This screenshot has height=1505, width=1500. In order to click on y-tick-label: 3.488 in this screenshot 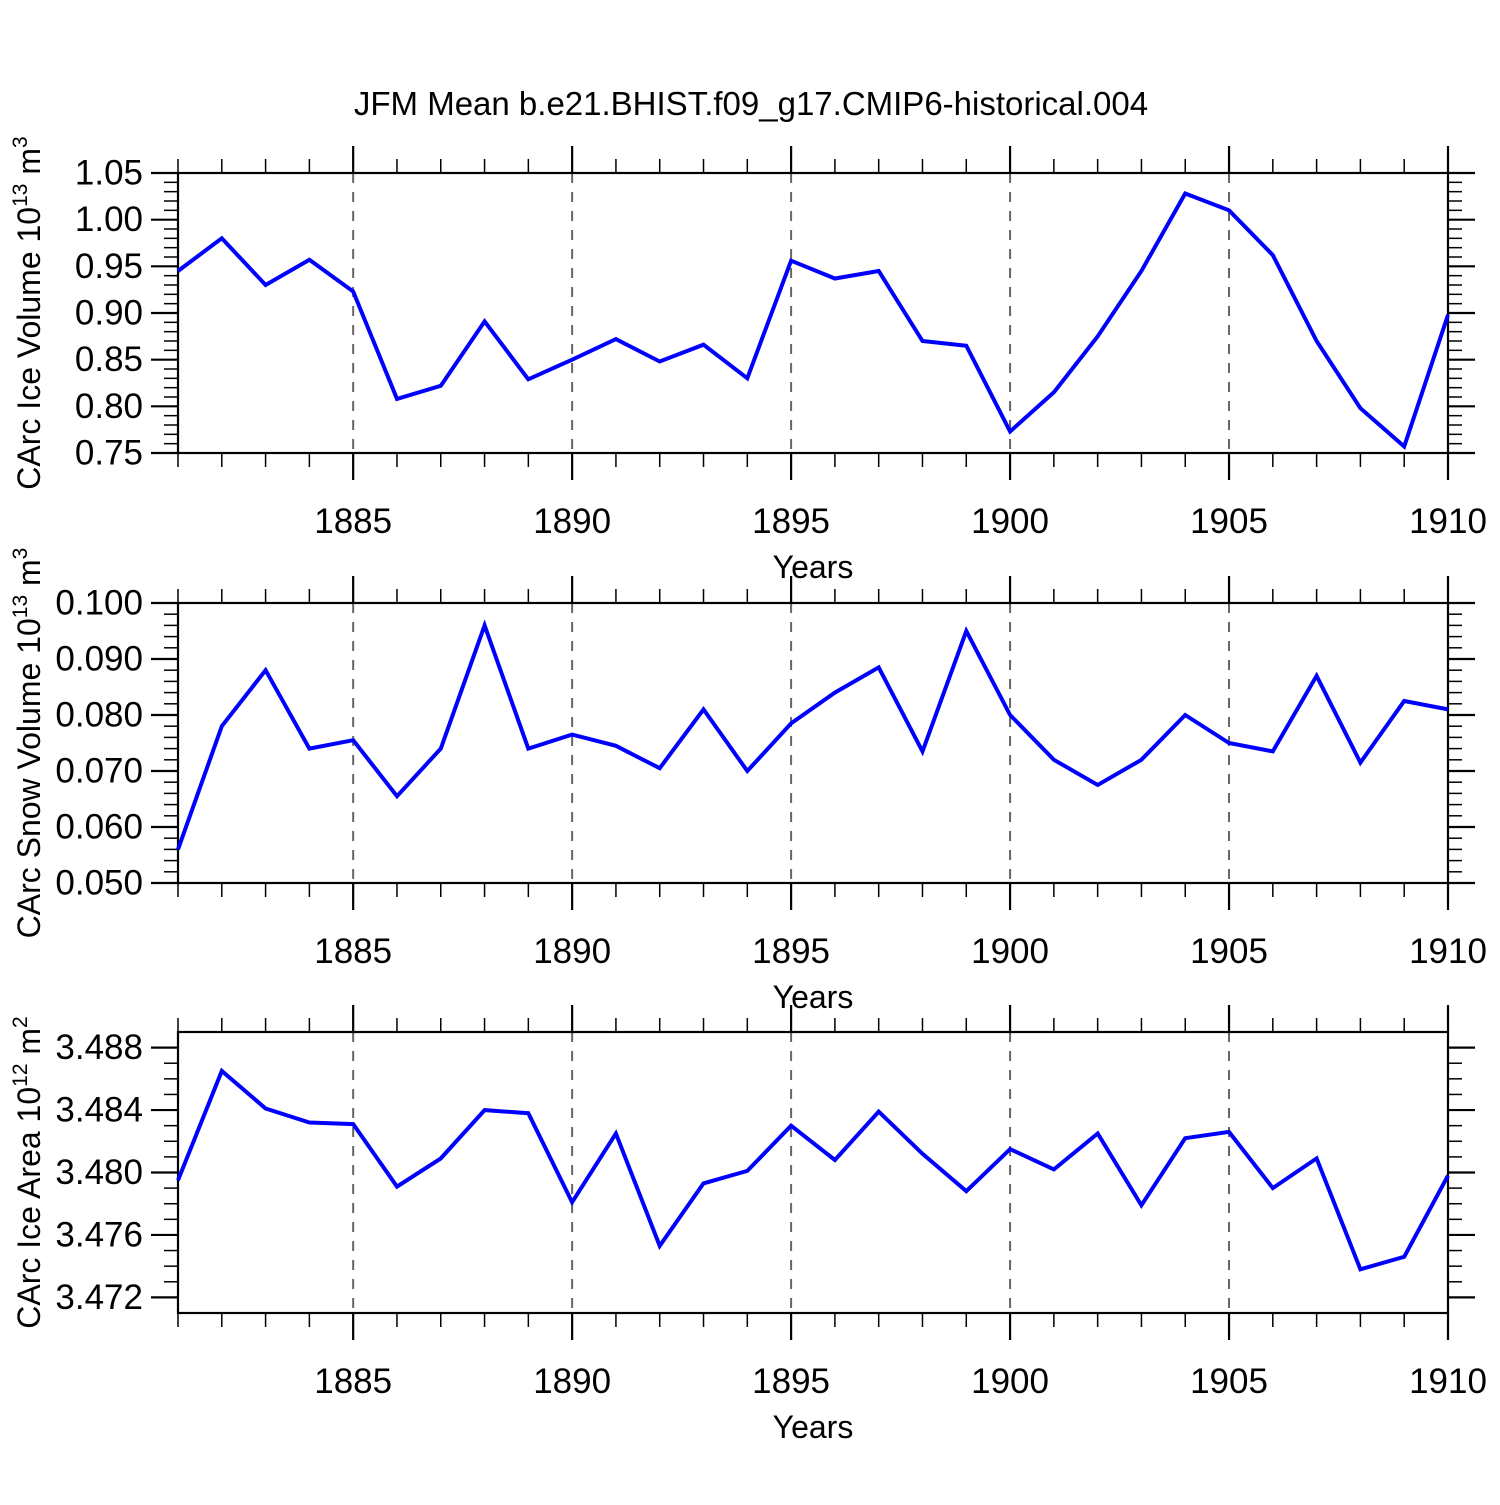, I will do `click(99, 1047)`.